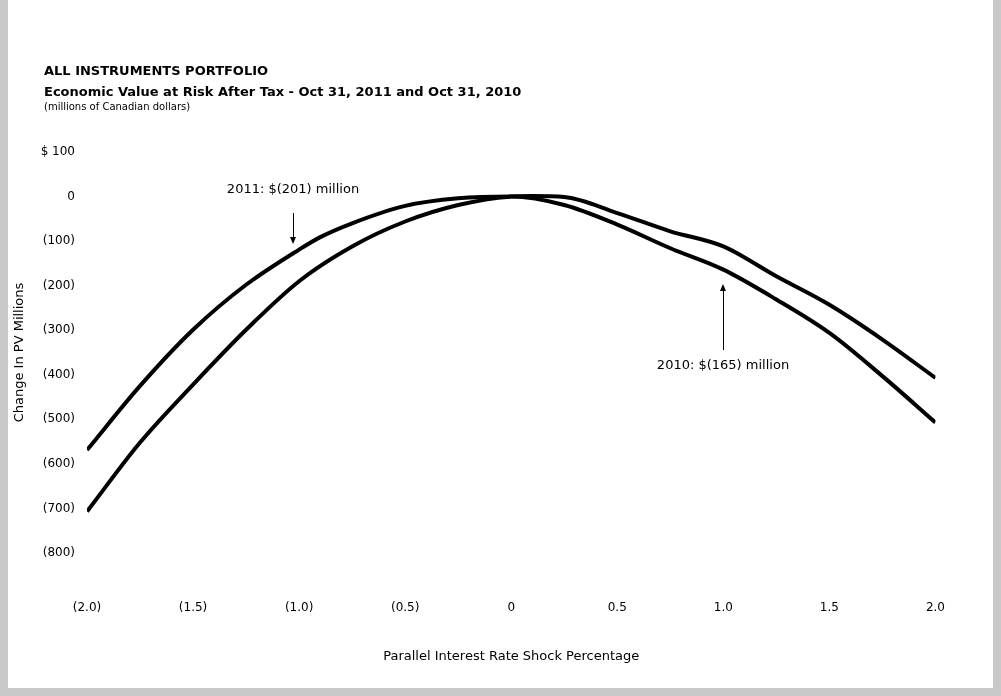  Describe the element at coordinates (71, 195) in the screenshot. I see `y-tick-label: 0` at that location.